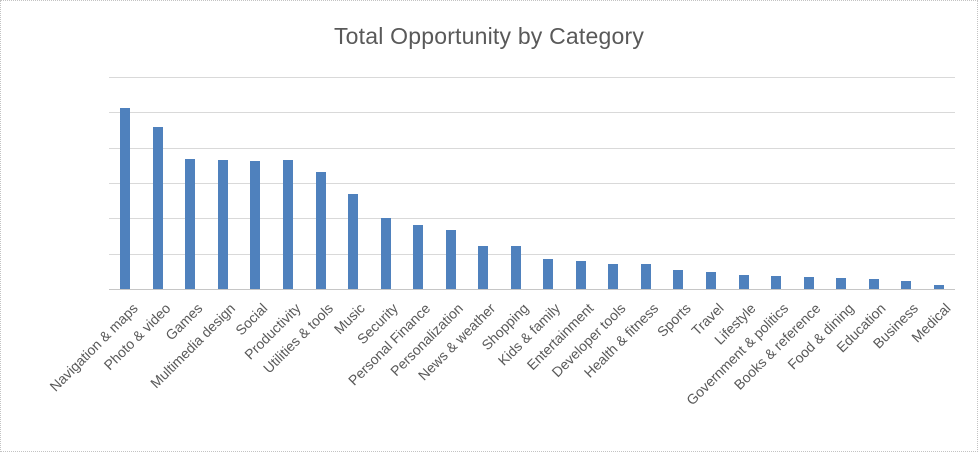 The height and width of the screenshot is (452, 978). I want to click on chart-title: Total Opportunity by Category, so click(489, 36).